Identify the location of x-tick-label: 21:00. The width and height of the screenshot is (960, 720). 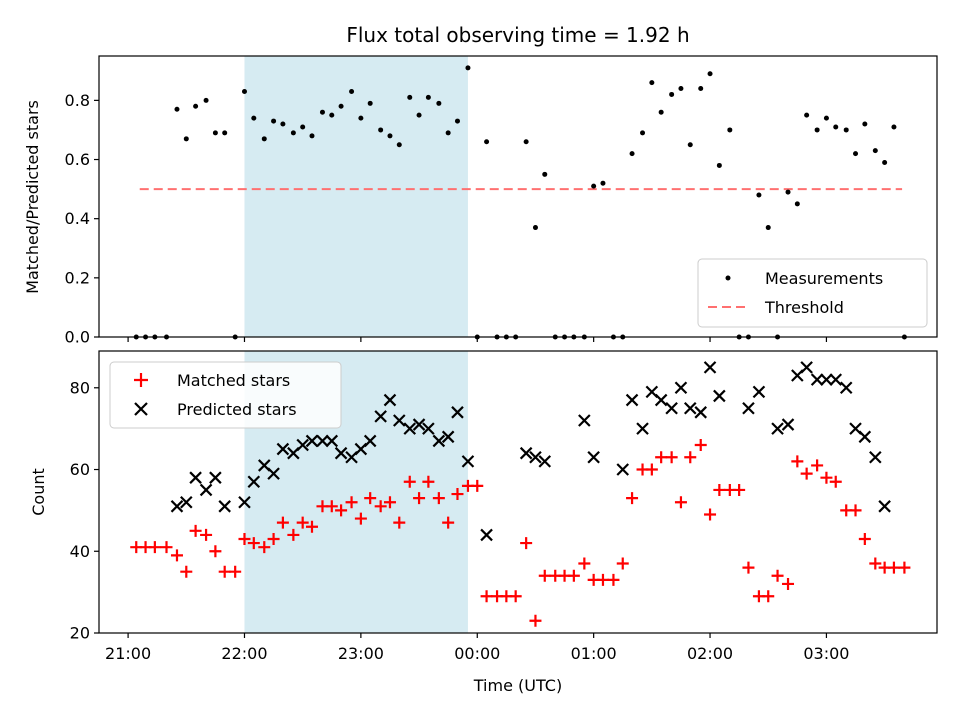
(128, 653).